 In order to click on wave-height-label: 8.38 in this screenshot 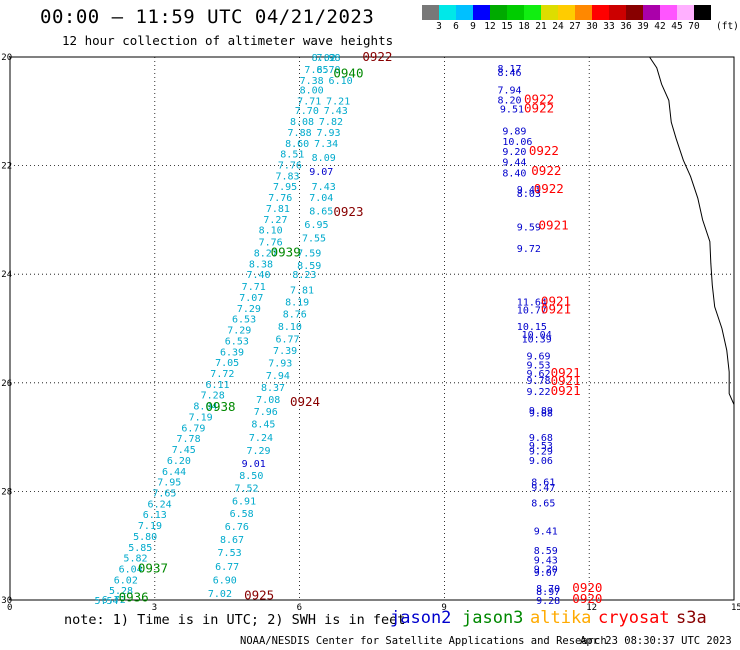, I will do `click(261, 264)`.